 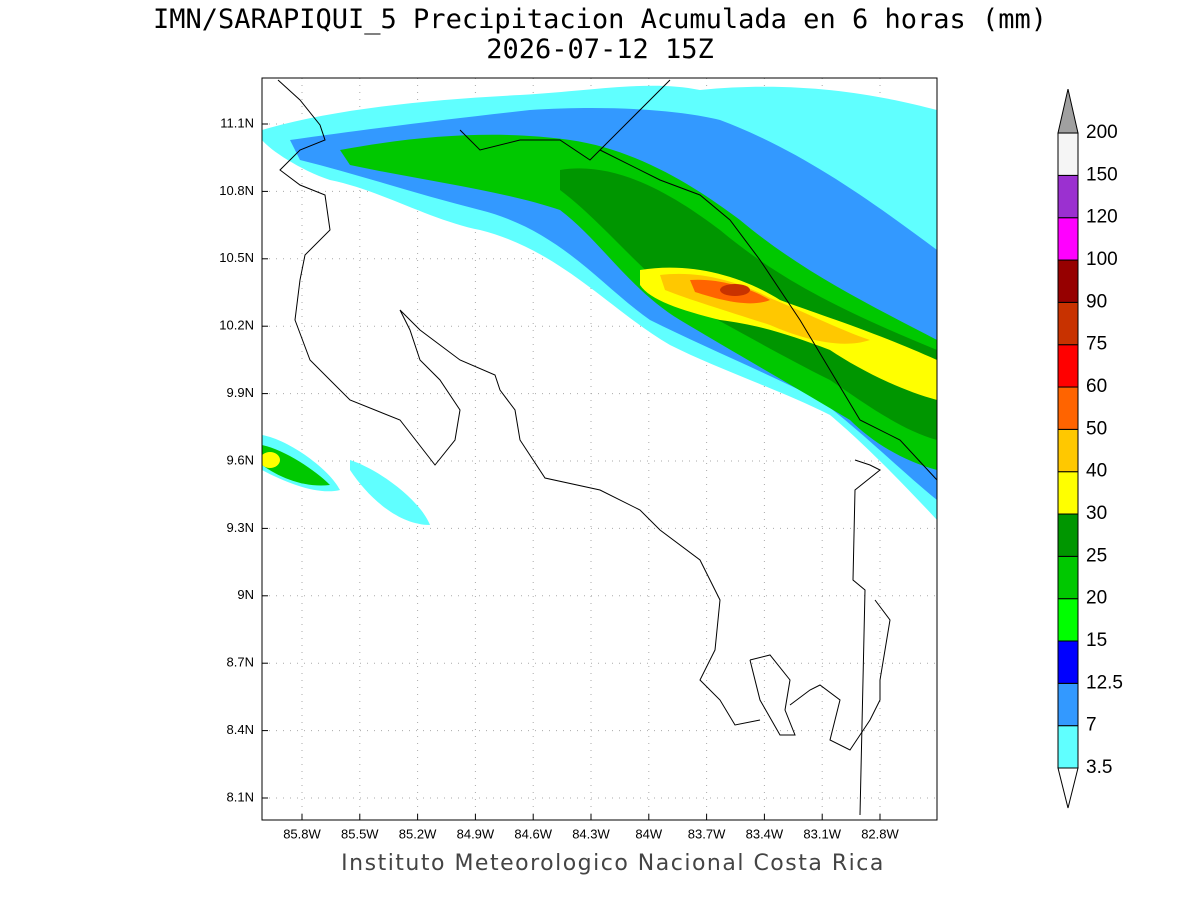 I want to click on lat-label: 8.1N, so click(x=240, y=796).